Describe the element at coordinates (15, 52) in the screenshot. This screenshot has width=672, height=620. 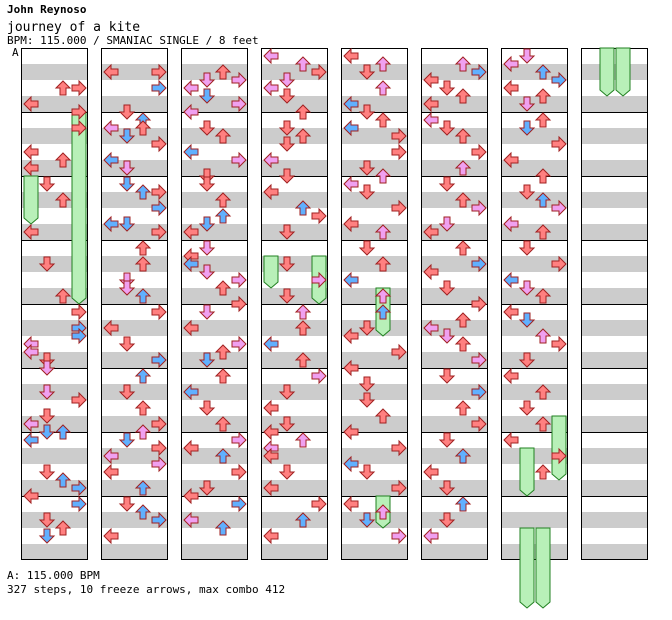
I see `bpm-marker: A` at that location.